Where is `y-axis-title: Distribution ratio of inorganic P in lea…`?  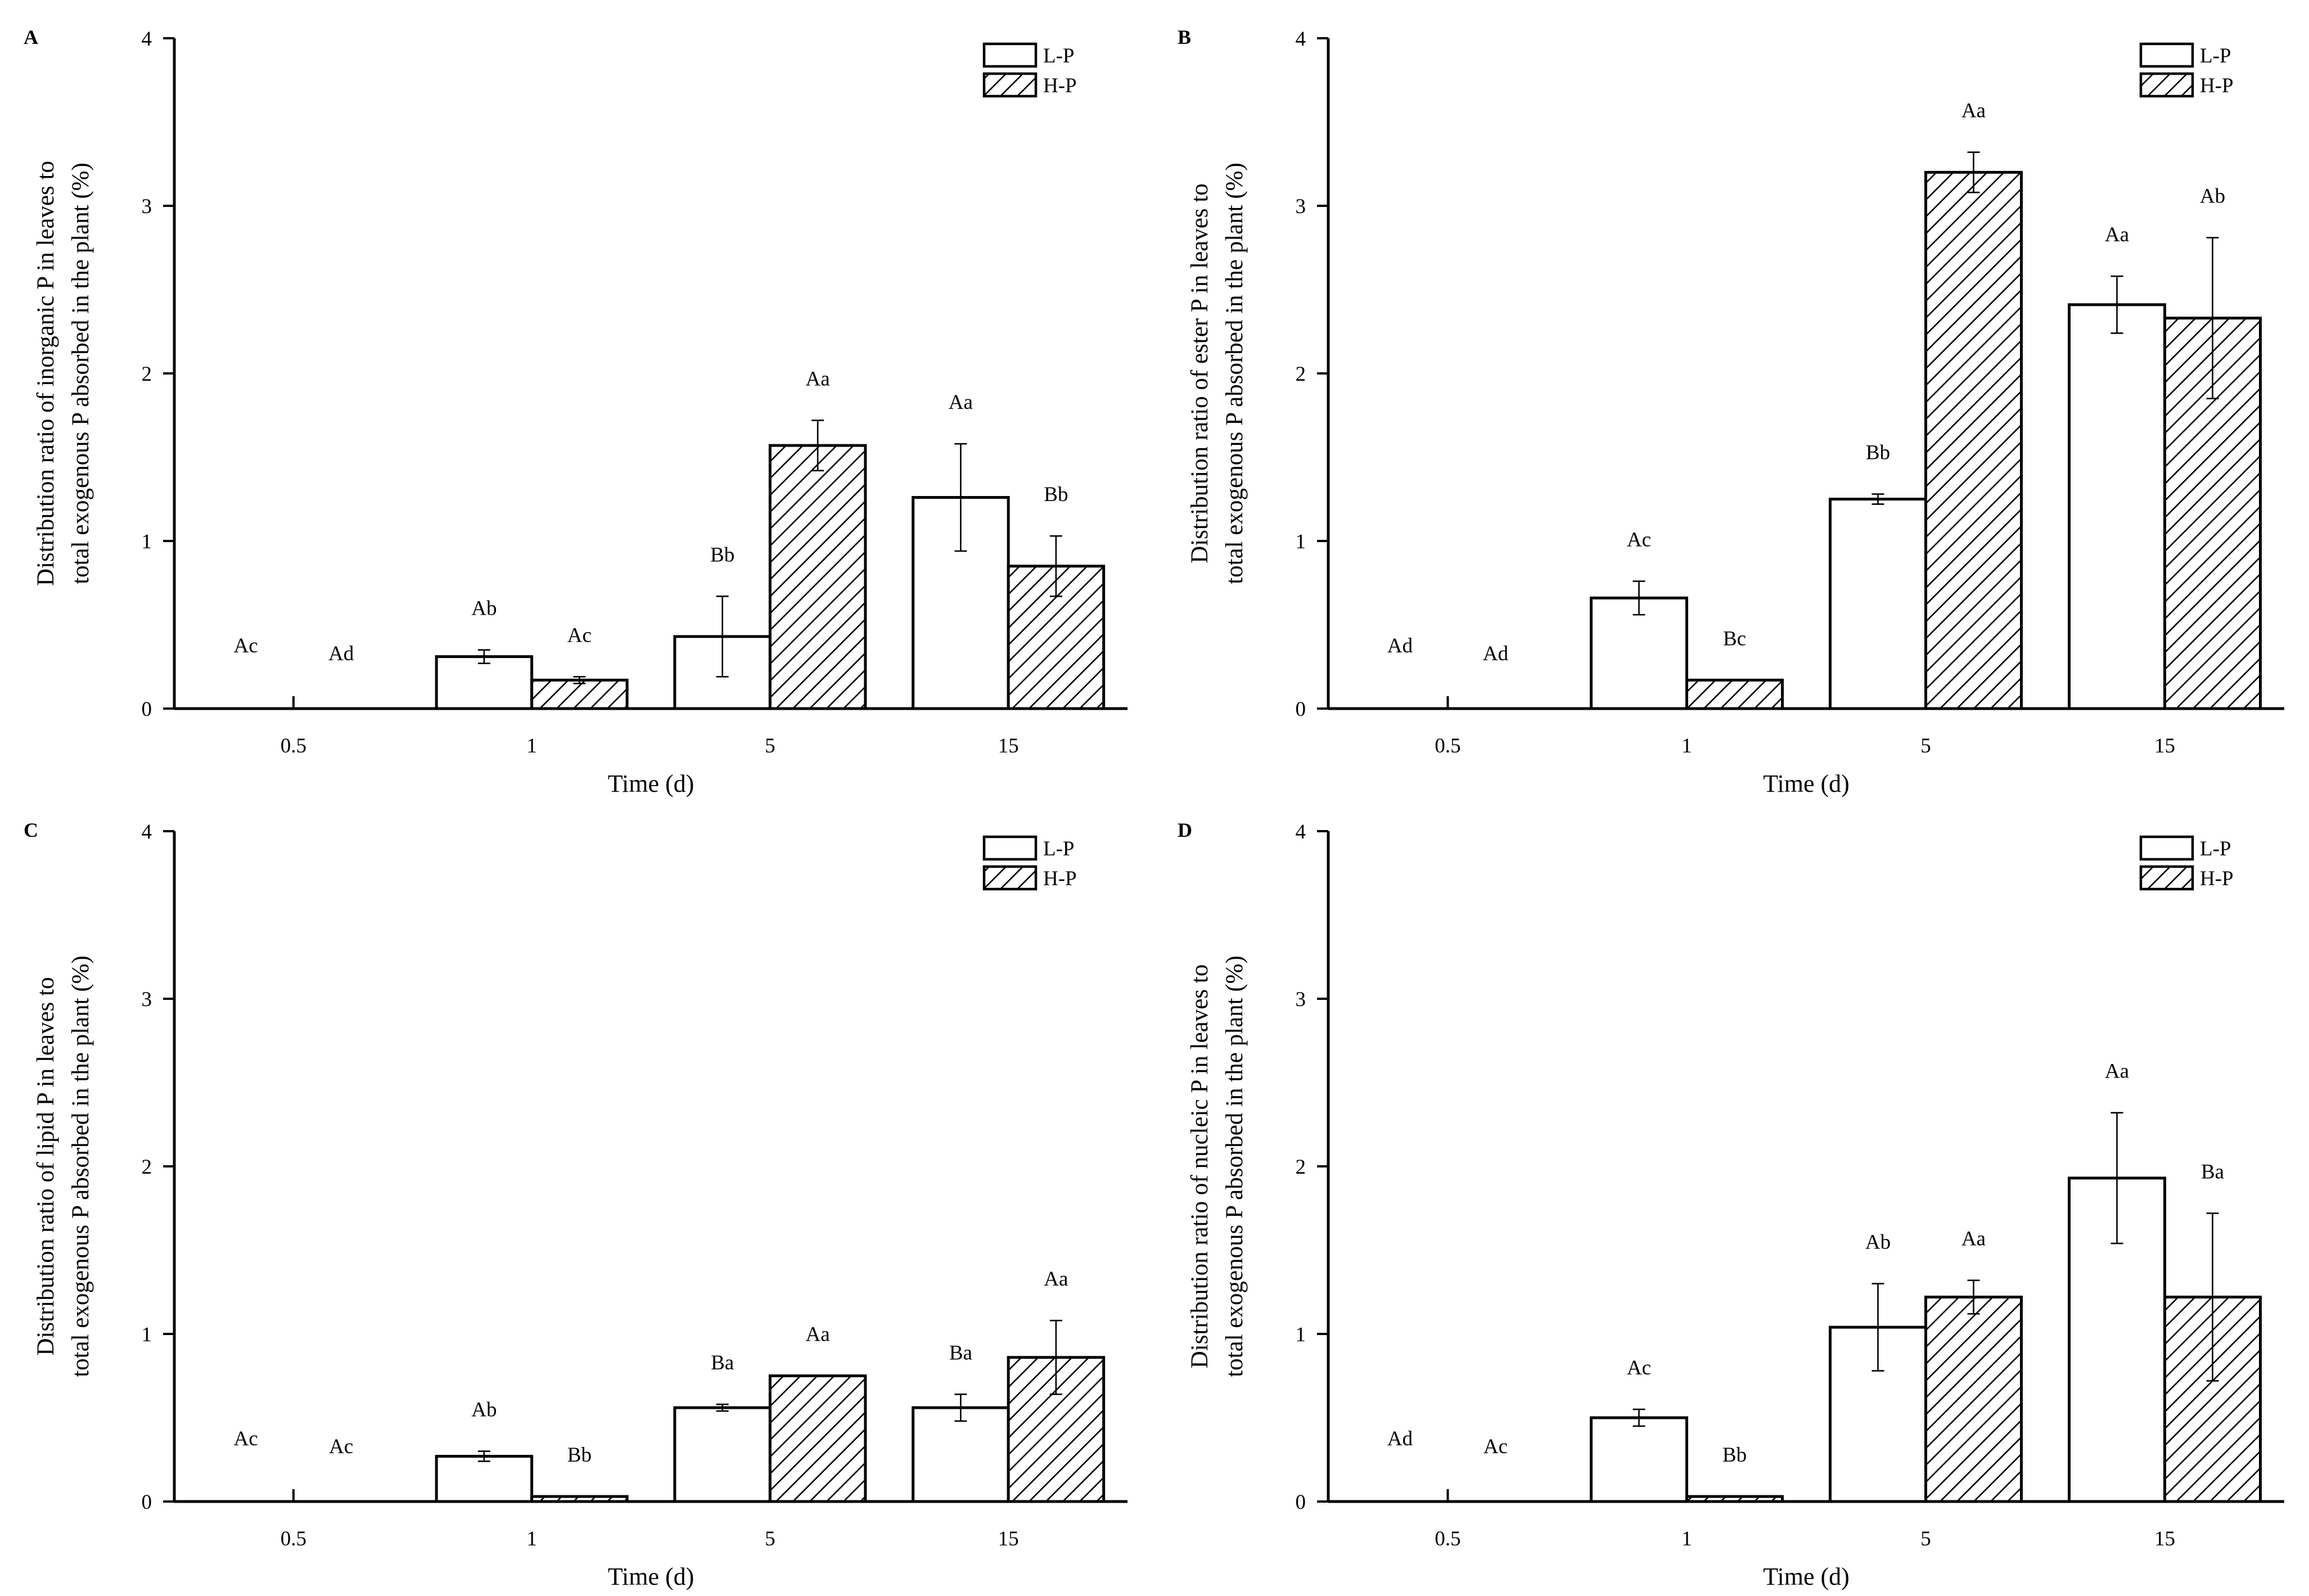
y-axis-title: Distribution ratio of inorganic P in lea… is located at coordinates (63, 374).